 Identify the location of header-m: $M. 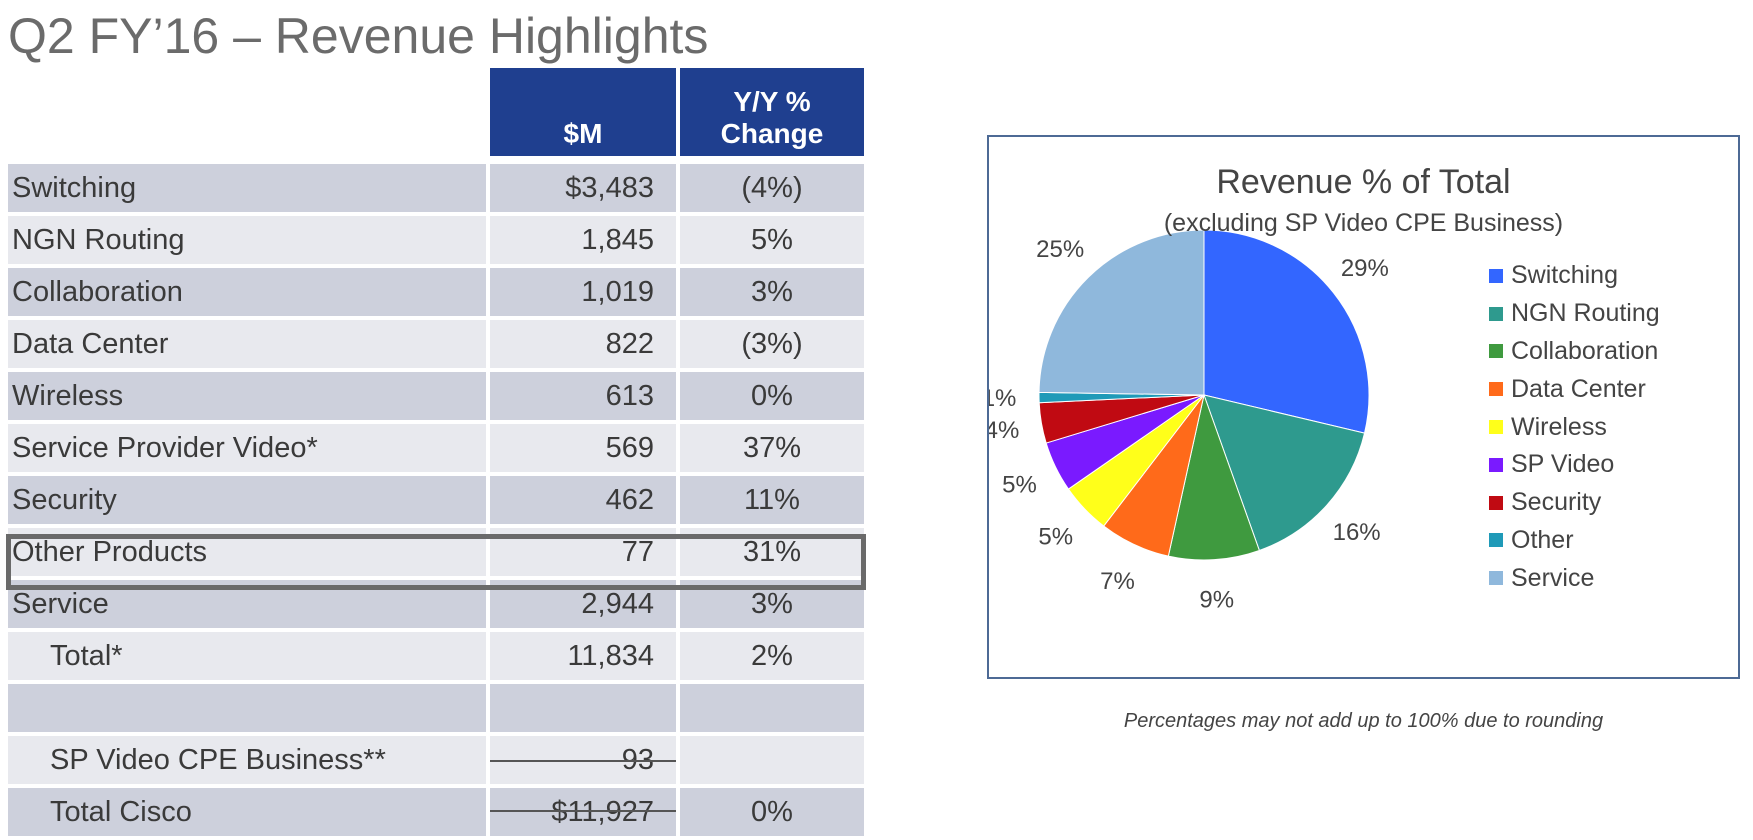
(583, 112).